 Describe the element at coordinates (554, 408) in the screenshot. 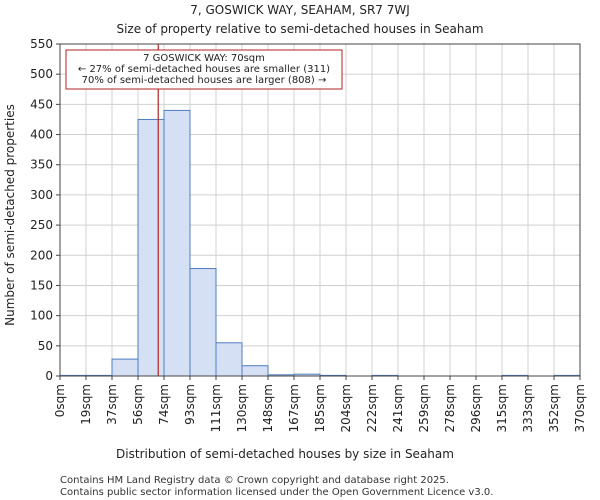

I see `x-tick-label: 352sqm` at that location.